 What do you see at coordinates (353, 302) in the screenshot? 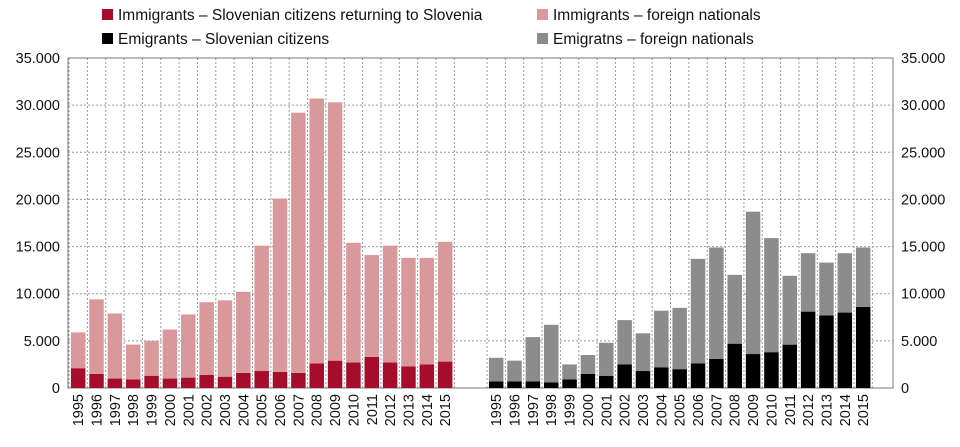
I see `bar-immigrants-foreign-2010` at bounding box center [353, 302].